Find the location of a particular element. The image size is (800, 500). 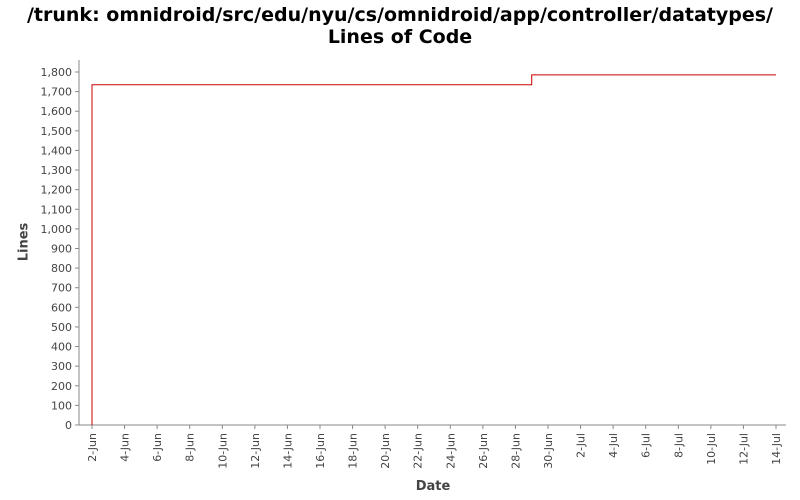

x-tick-label: 6-Jun is located at coordinates (157, 447).